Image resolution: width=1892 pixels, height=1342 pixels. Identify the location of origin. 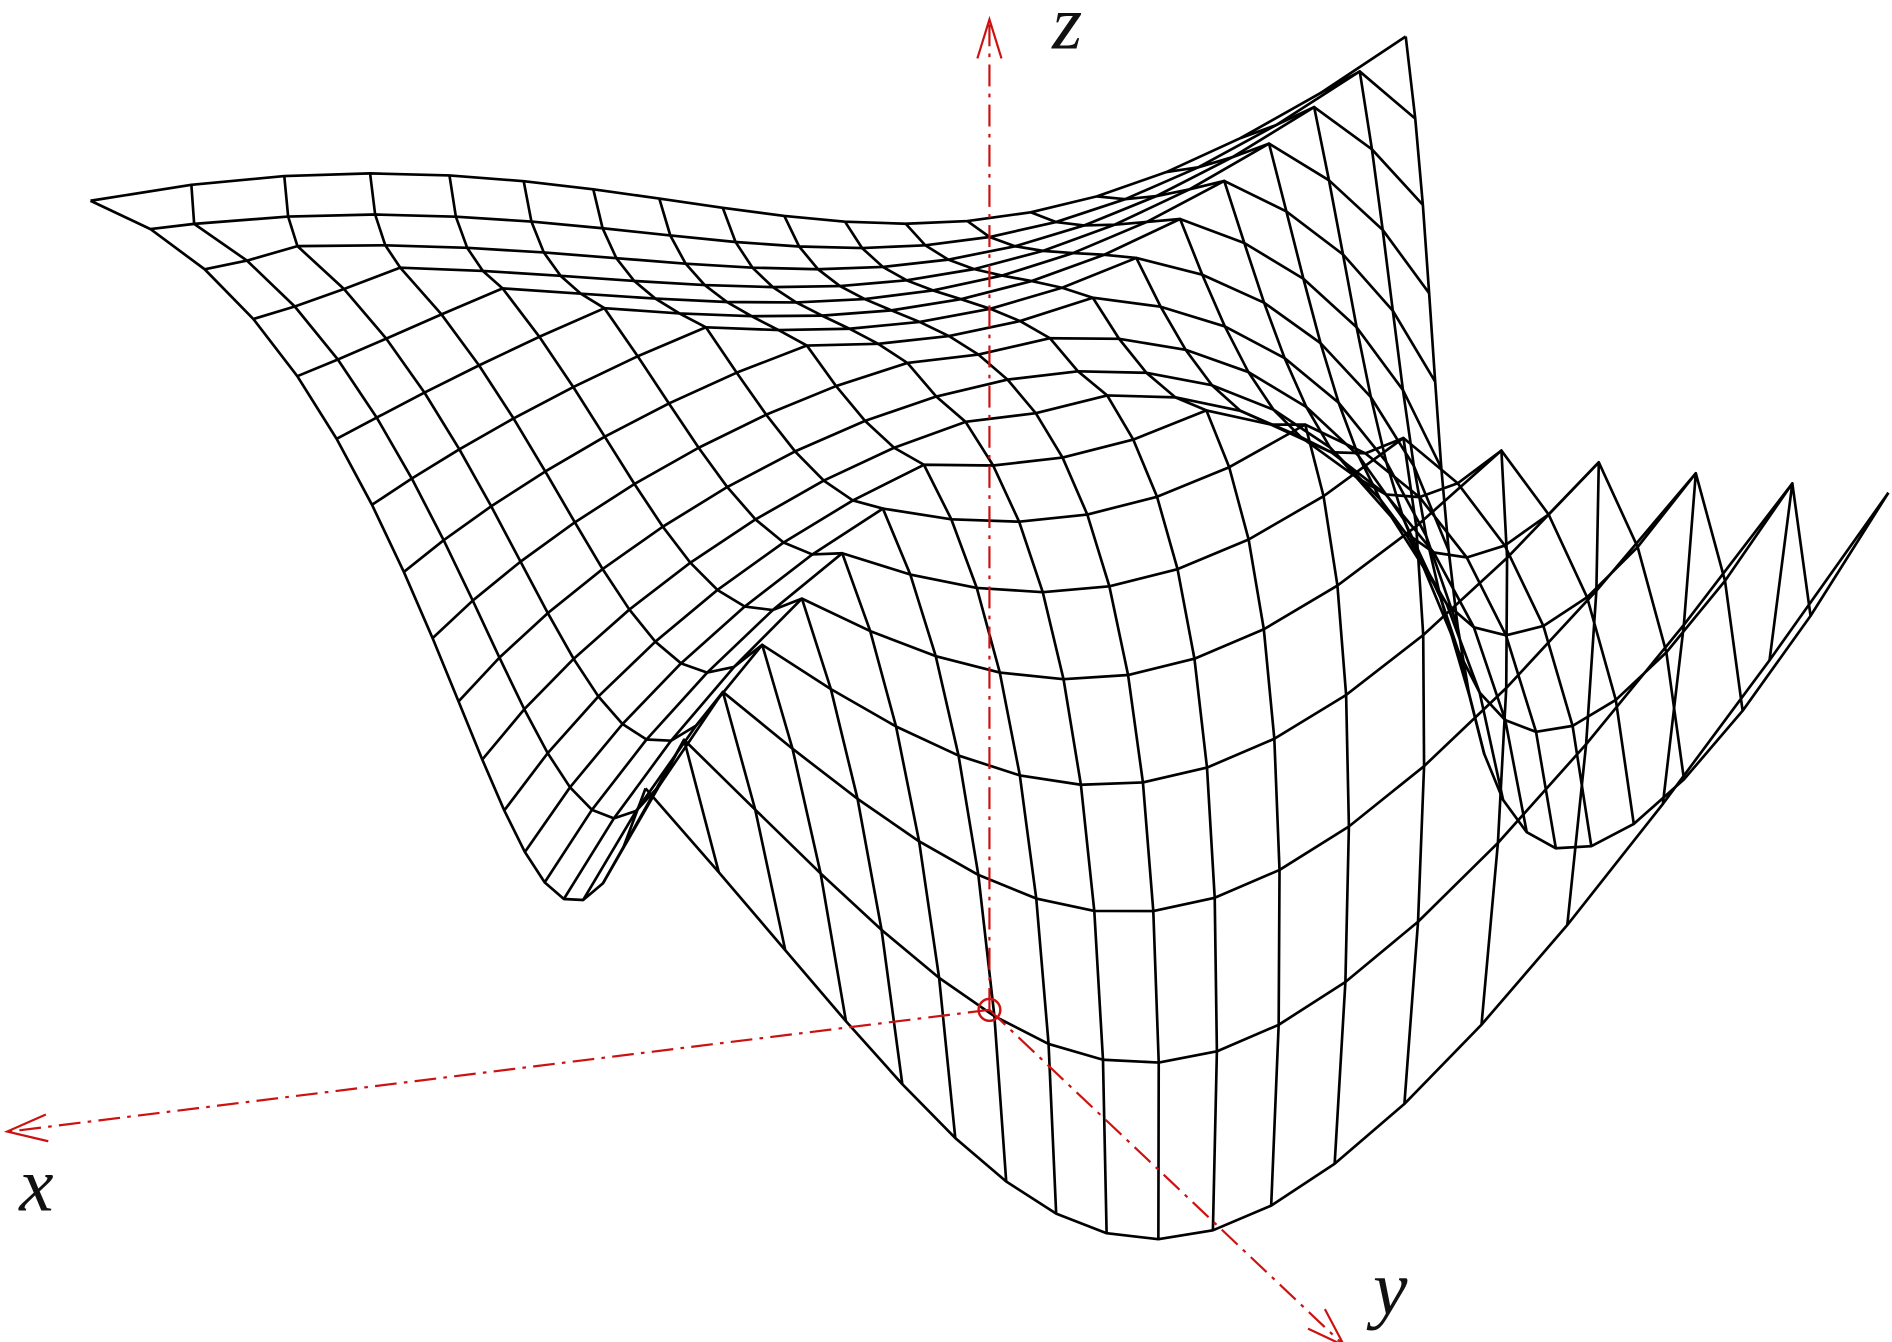
(989, 1010).